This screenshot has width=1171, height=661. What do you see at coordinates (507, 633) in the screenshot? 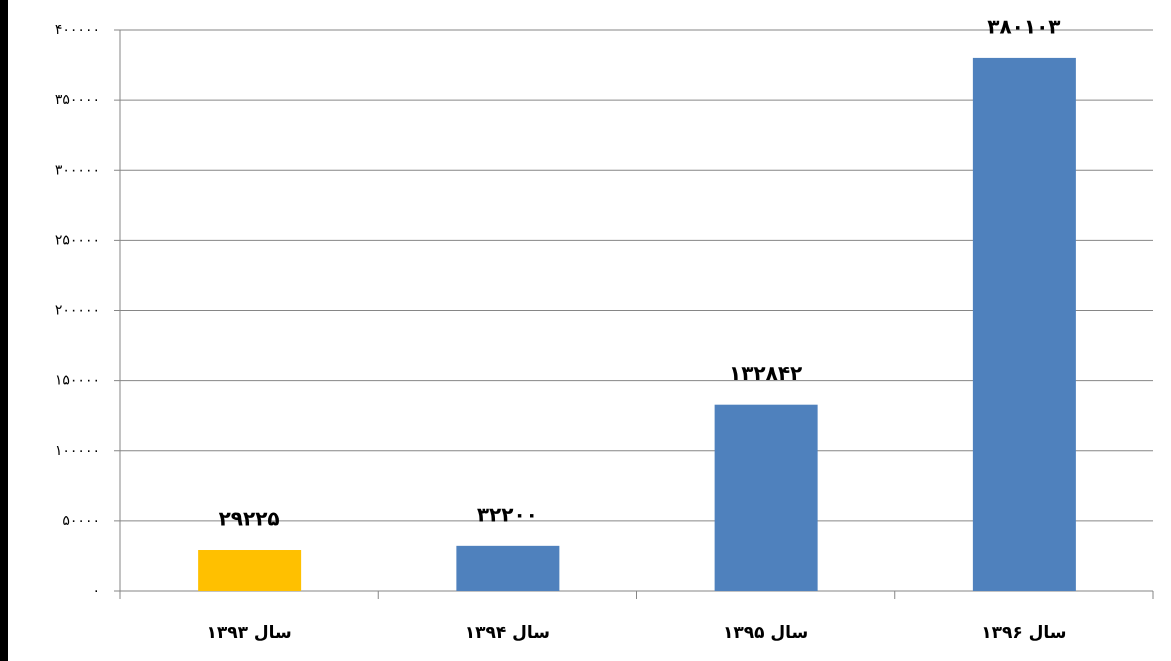
I see `x-tick-label: سال ۱۳۹۴` at bounding box center [507, 633].